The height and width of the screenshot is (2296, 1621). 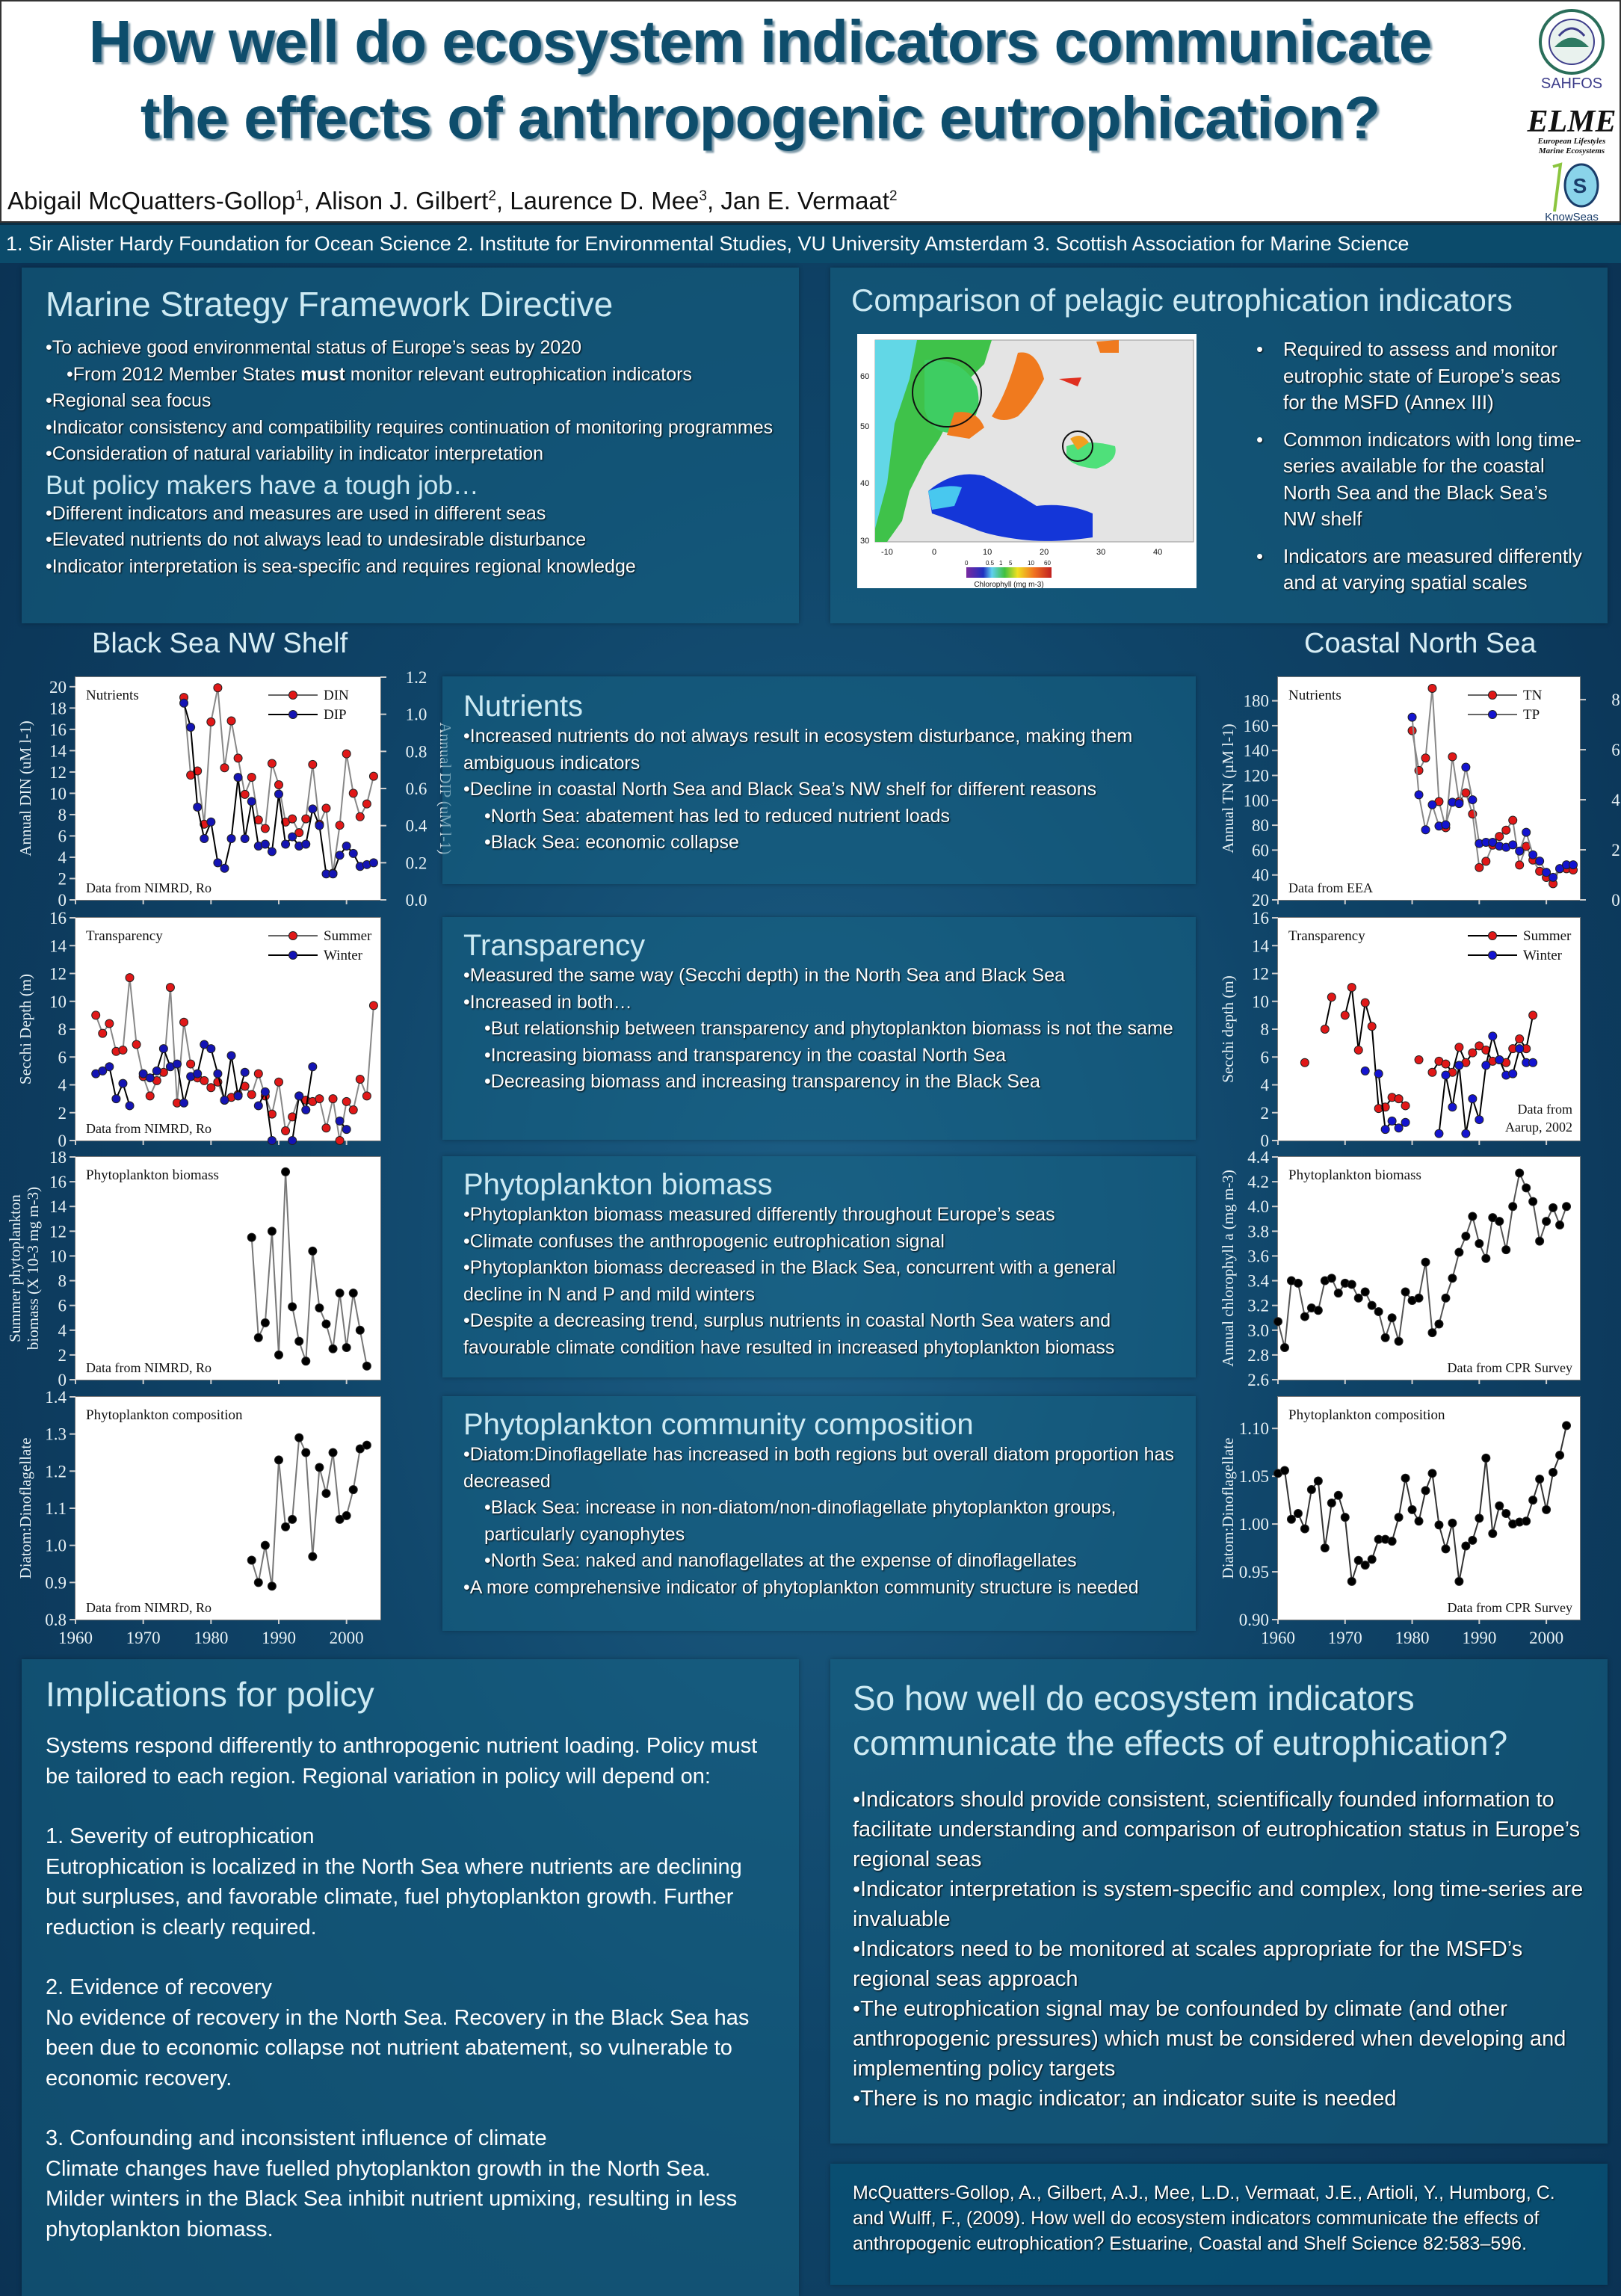 I want to click on x-tick-label: 1970, so click(x=143, y=1638).